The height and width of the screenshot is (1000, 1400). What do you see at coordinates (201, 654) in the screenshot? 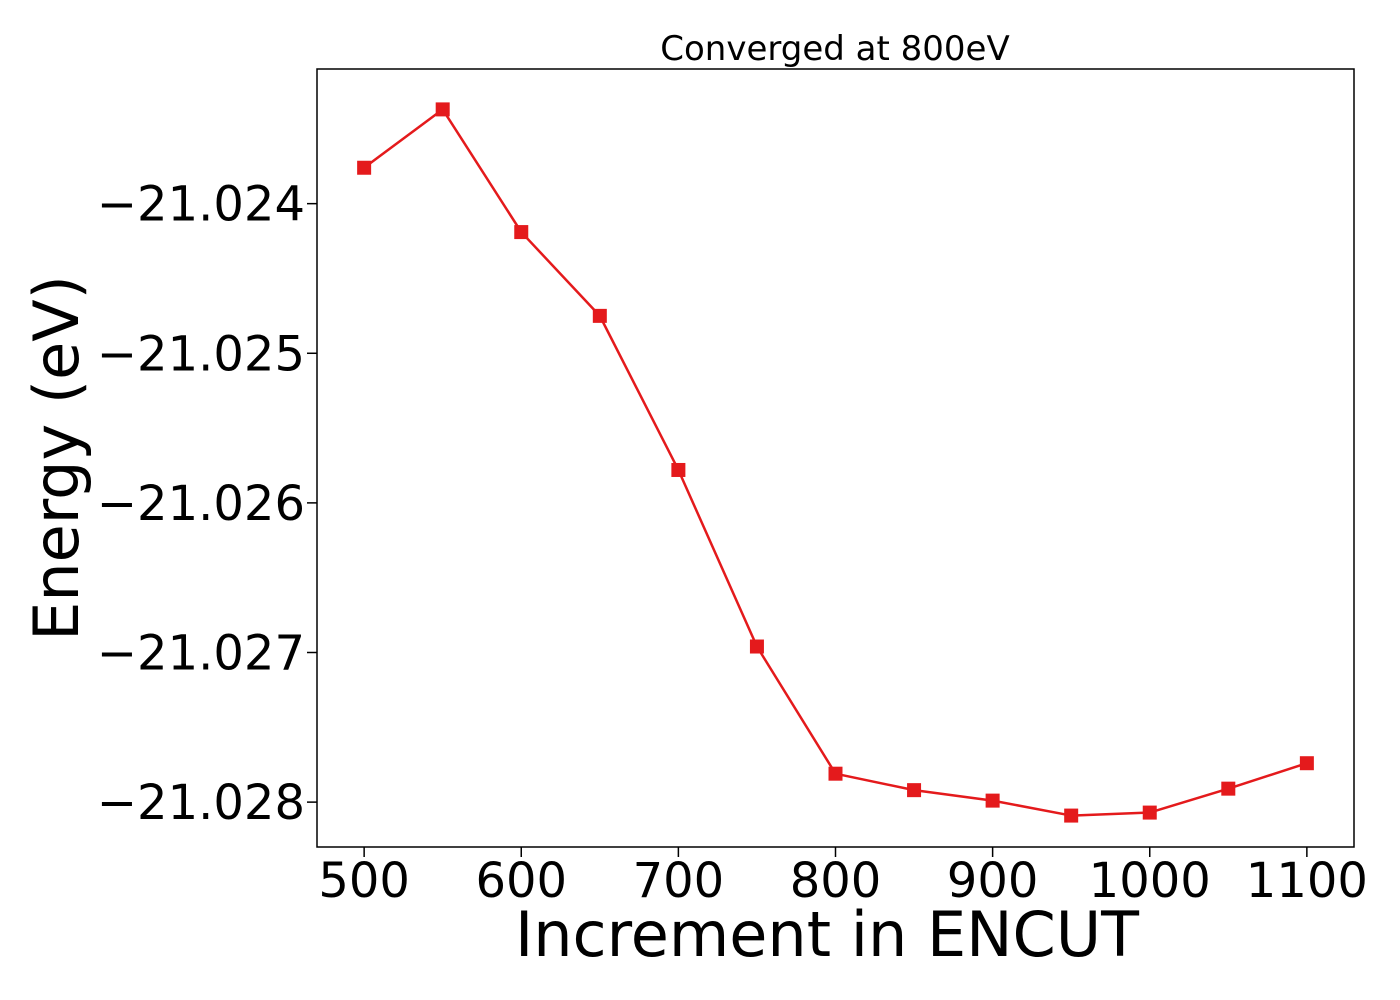
I see `y-tick-label: −21.027` at bounding box center [201, 654].